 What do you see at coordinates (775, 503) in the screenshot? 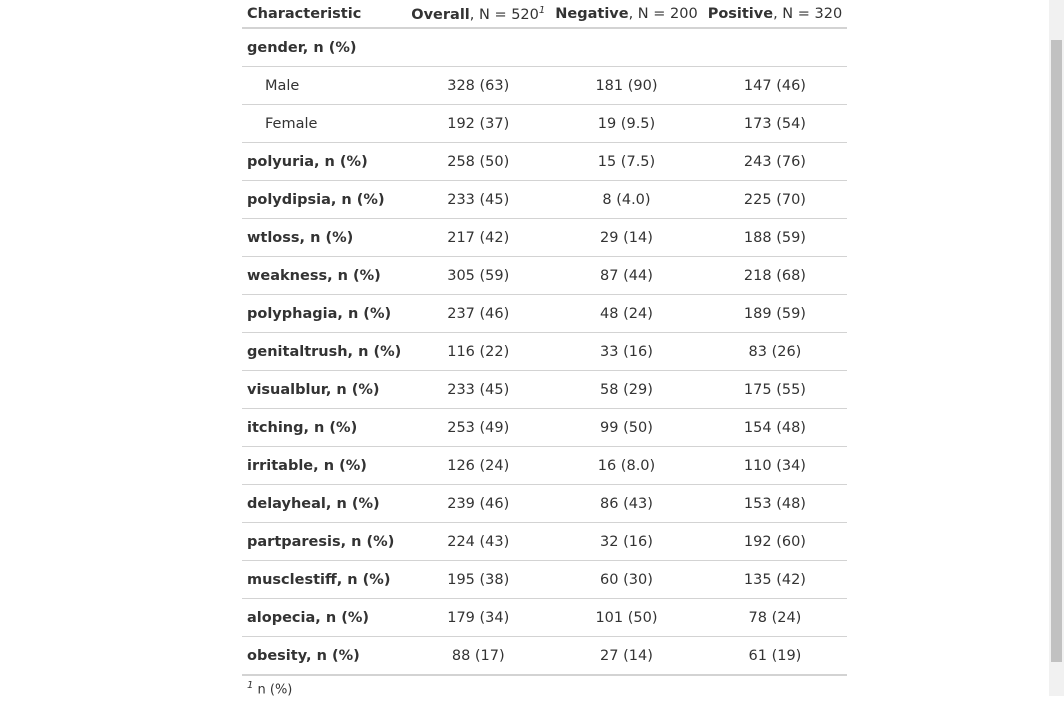
I see `cell-value: 153 (48)` at bounding box center [775, 503].